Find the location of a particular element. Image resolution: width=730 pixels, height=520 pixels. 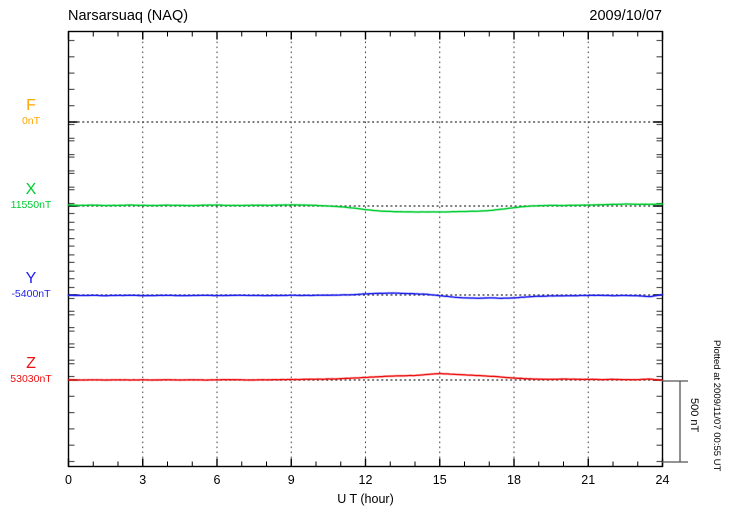

x-tick-label: 18 is located at coordinates (514, 479).